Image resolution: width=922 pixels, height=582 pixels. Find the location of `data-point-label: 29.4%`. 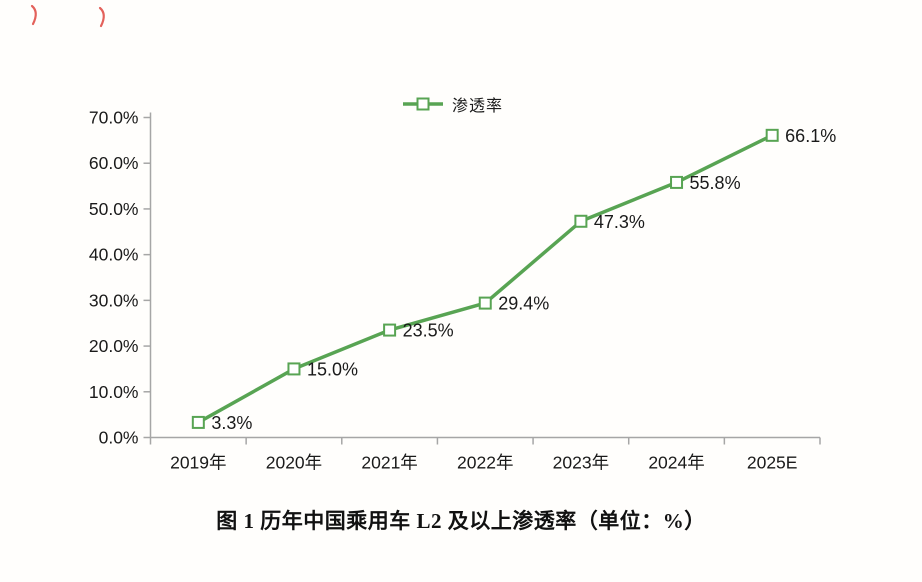

data-point-label: 29.4% is located at coordinates (523, 304).